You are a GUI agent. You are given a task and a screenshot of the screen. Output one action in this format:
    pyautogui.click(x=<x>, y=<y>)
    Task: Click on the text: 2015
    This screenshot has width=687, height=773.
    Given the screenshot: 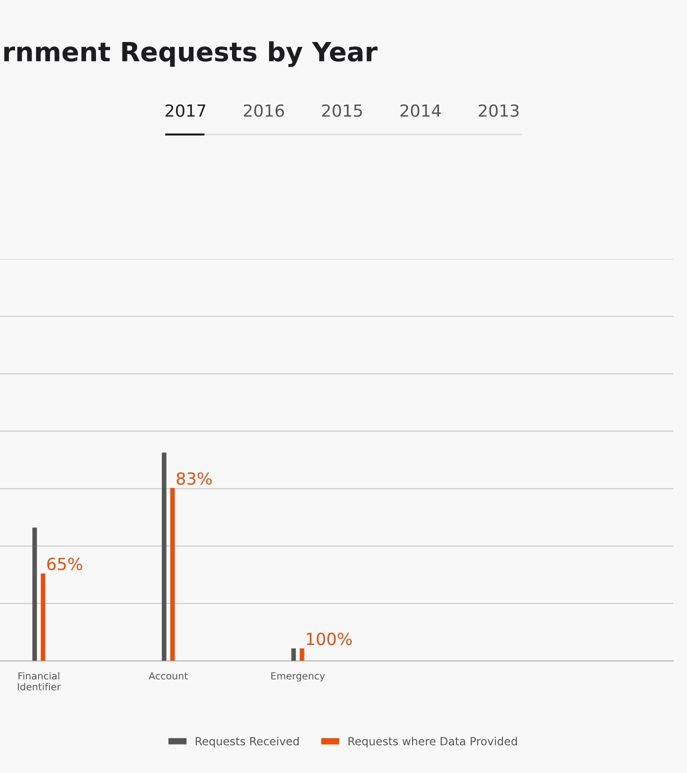 What is the action you would take?
    pyautogui.click(x=342, y=110)
    